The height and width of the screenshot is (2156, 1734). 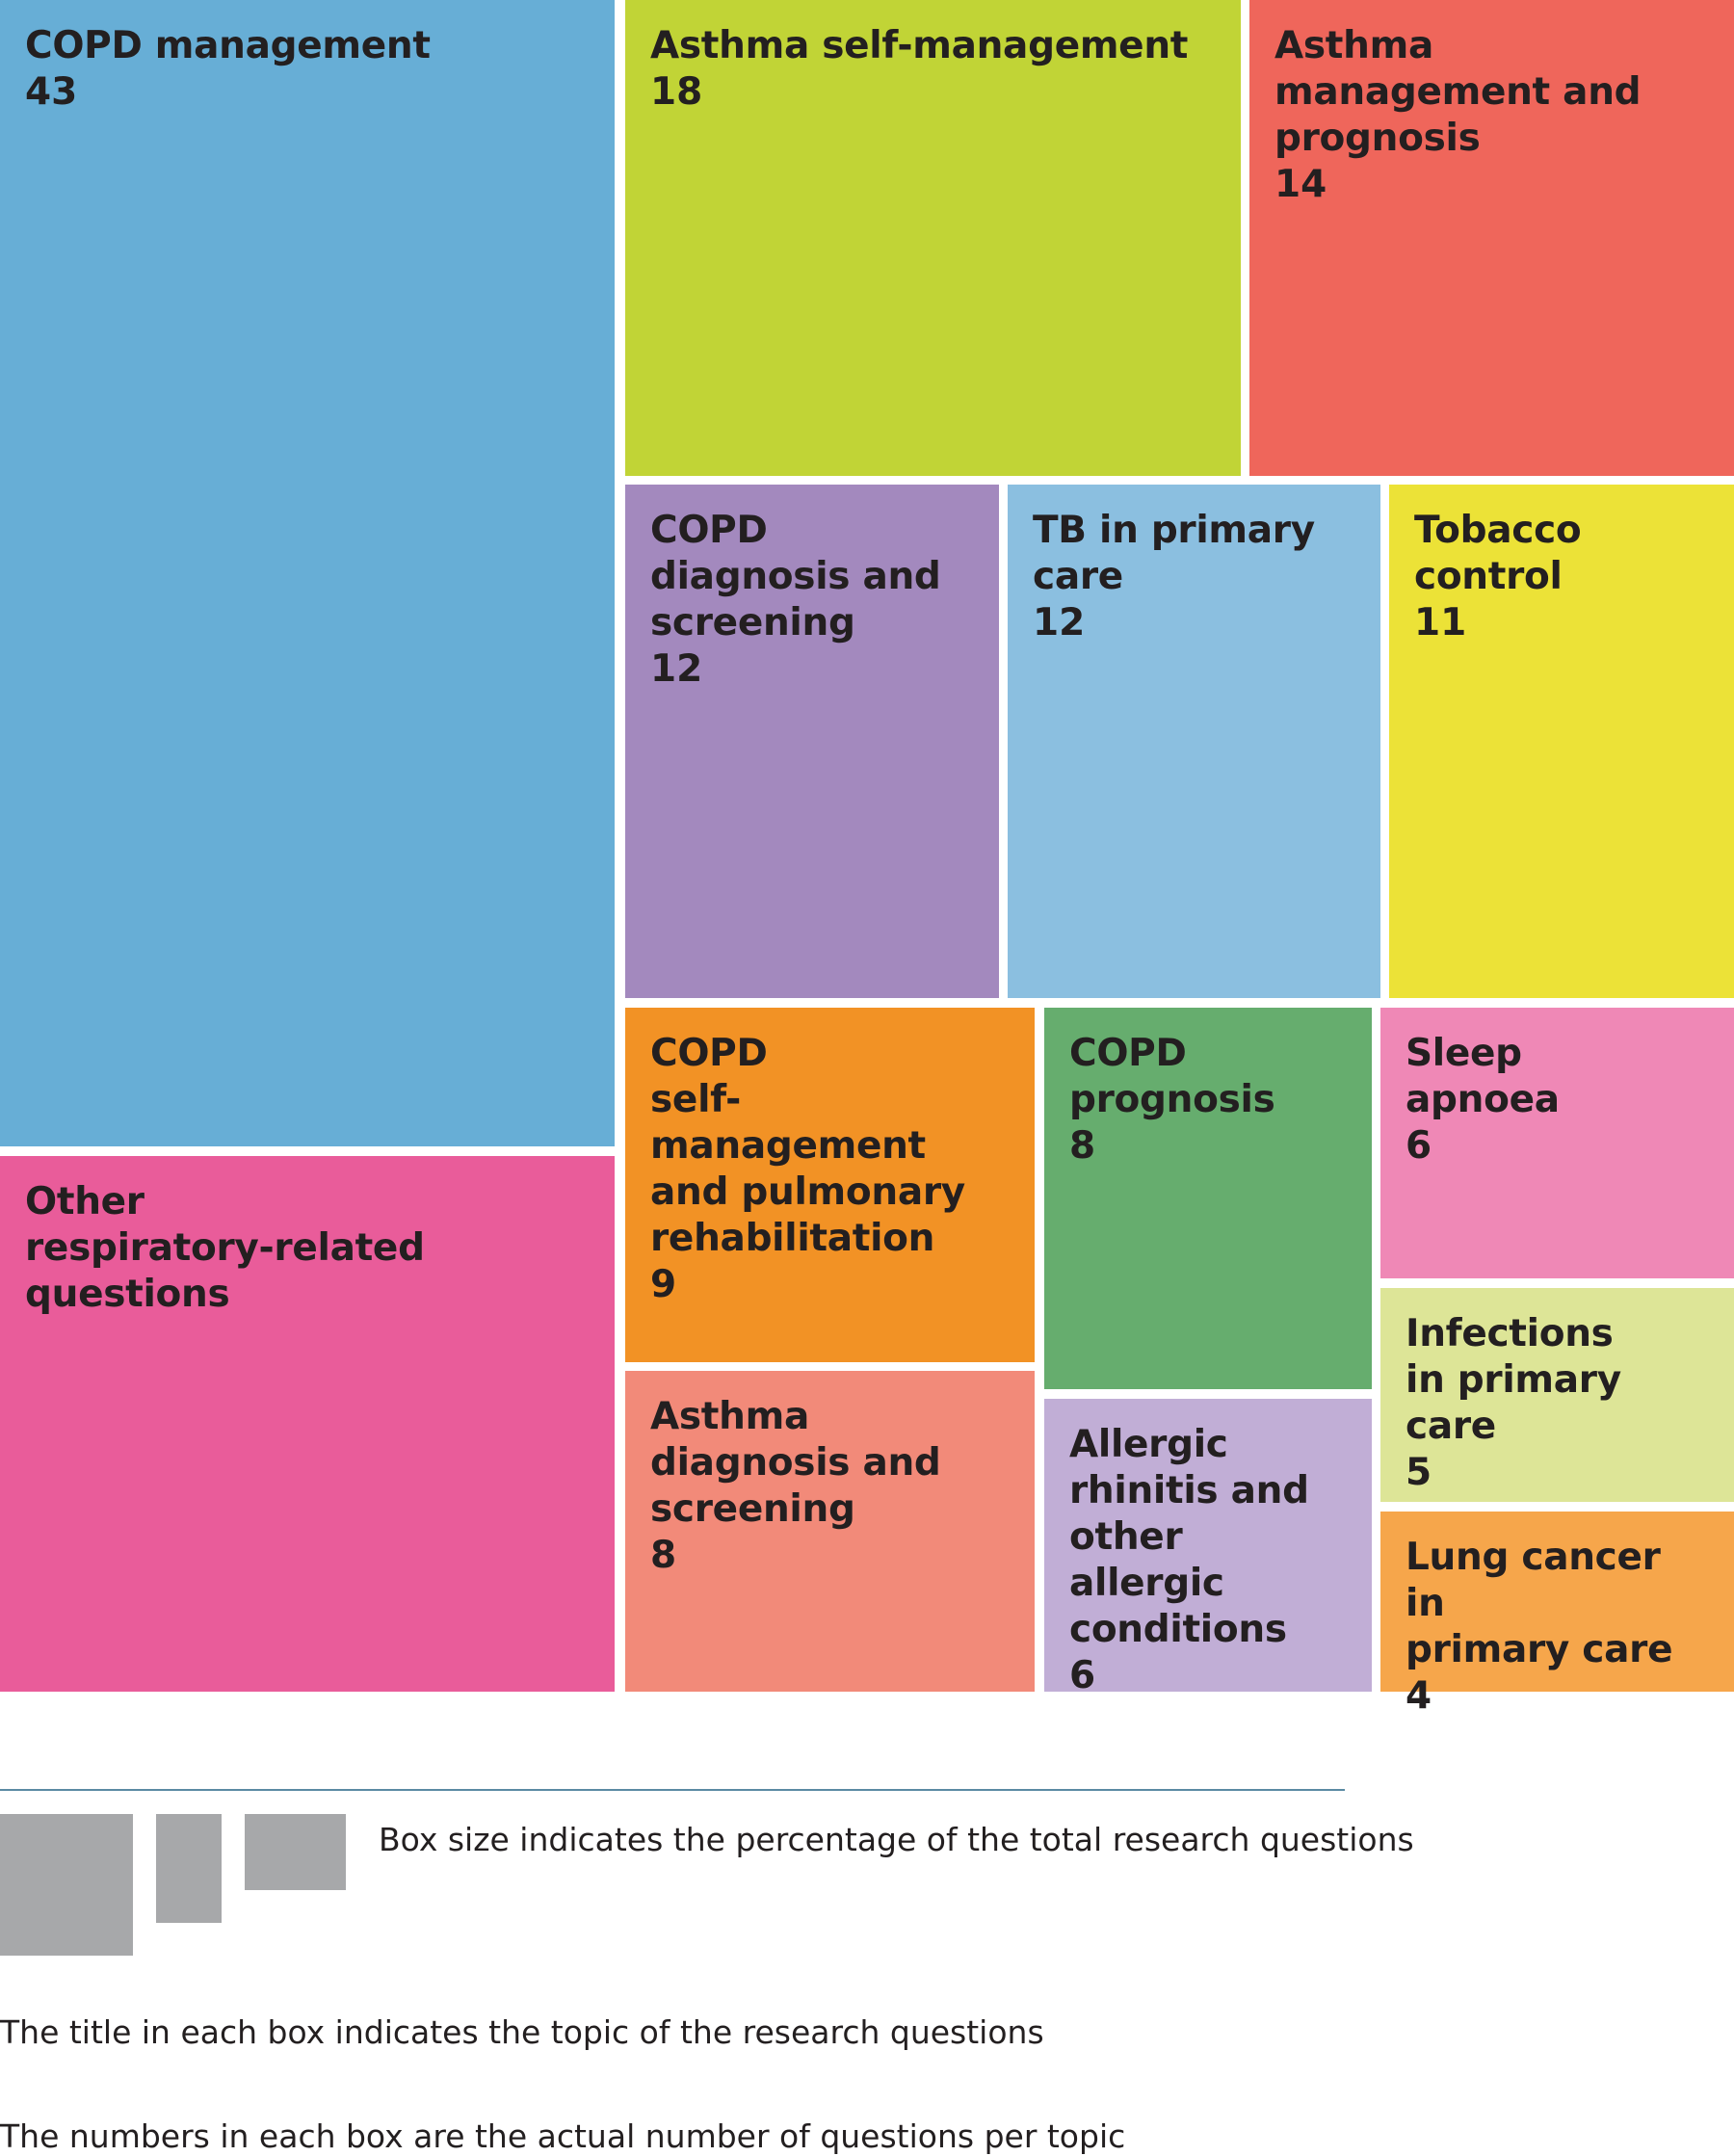 I want to click on tile-value: 18, so click(x=676, y=92).